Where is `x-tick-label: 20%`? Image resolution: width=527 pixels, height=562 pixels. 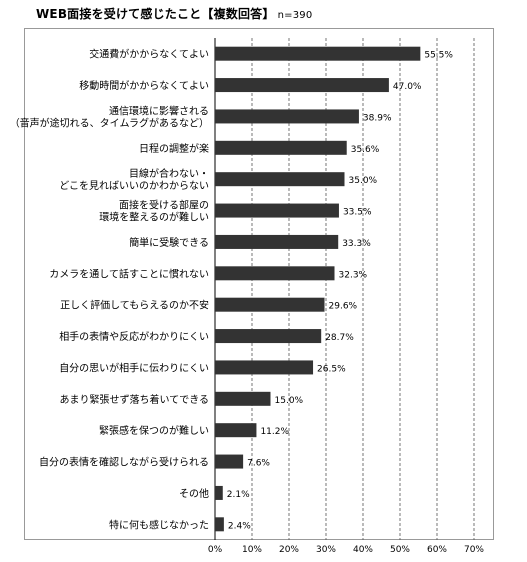
x-tick-label: 20% is located at coordinates (289, 550).